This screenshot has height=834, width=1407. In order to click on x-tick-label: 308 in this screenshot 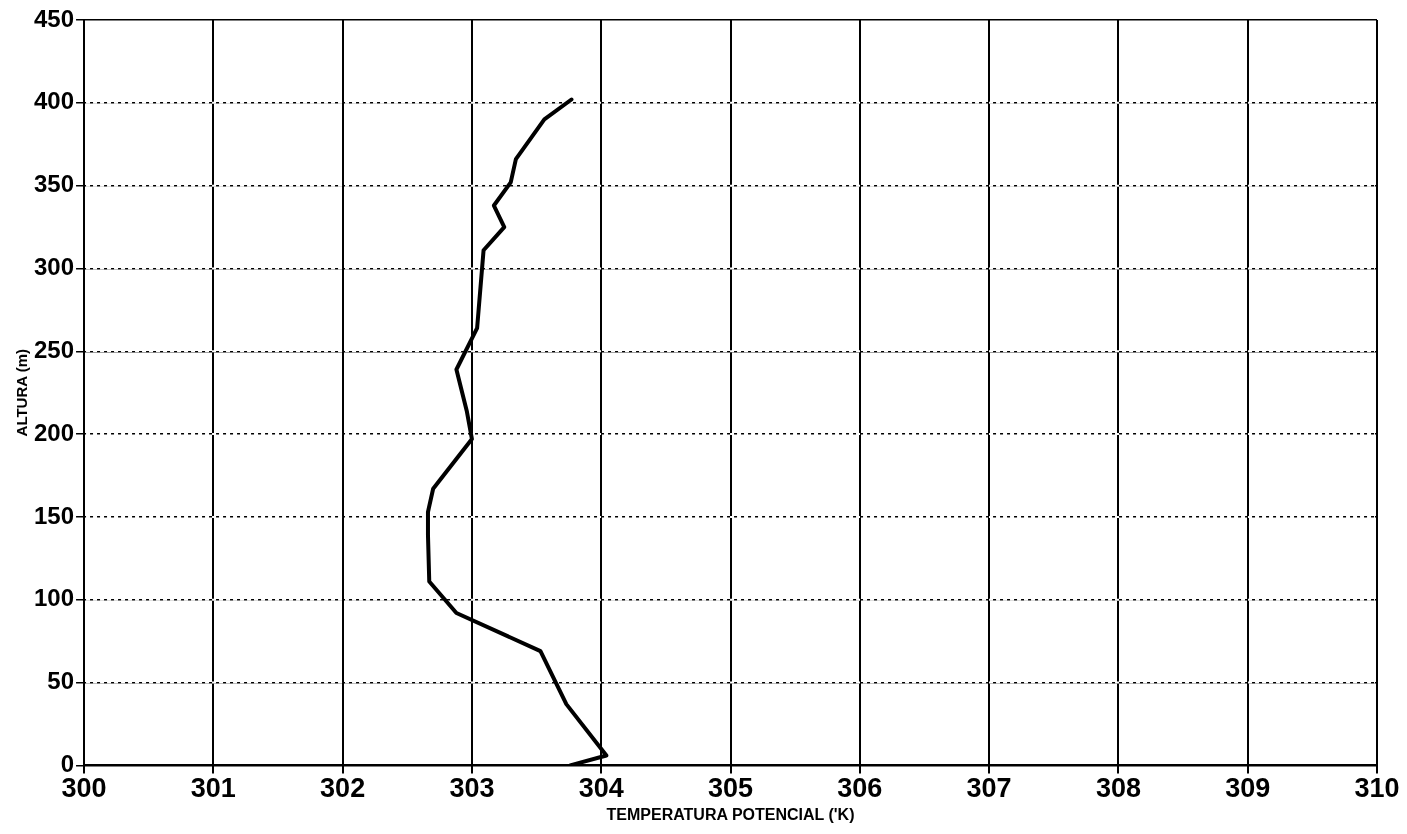, I will do `click(1118, 788)`.